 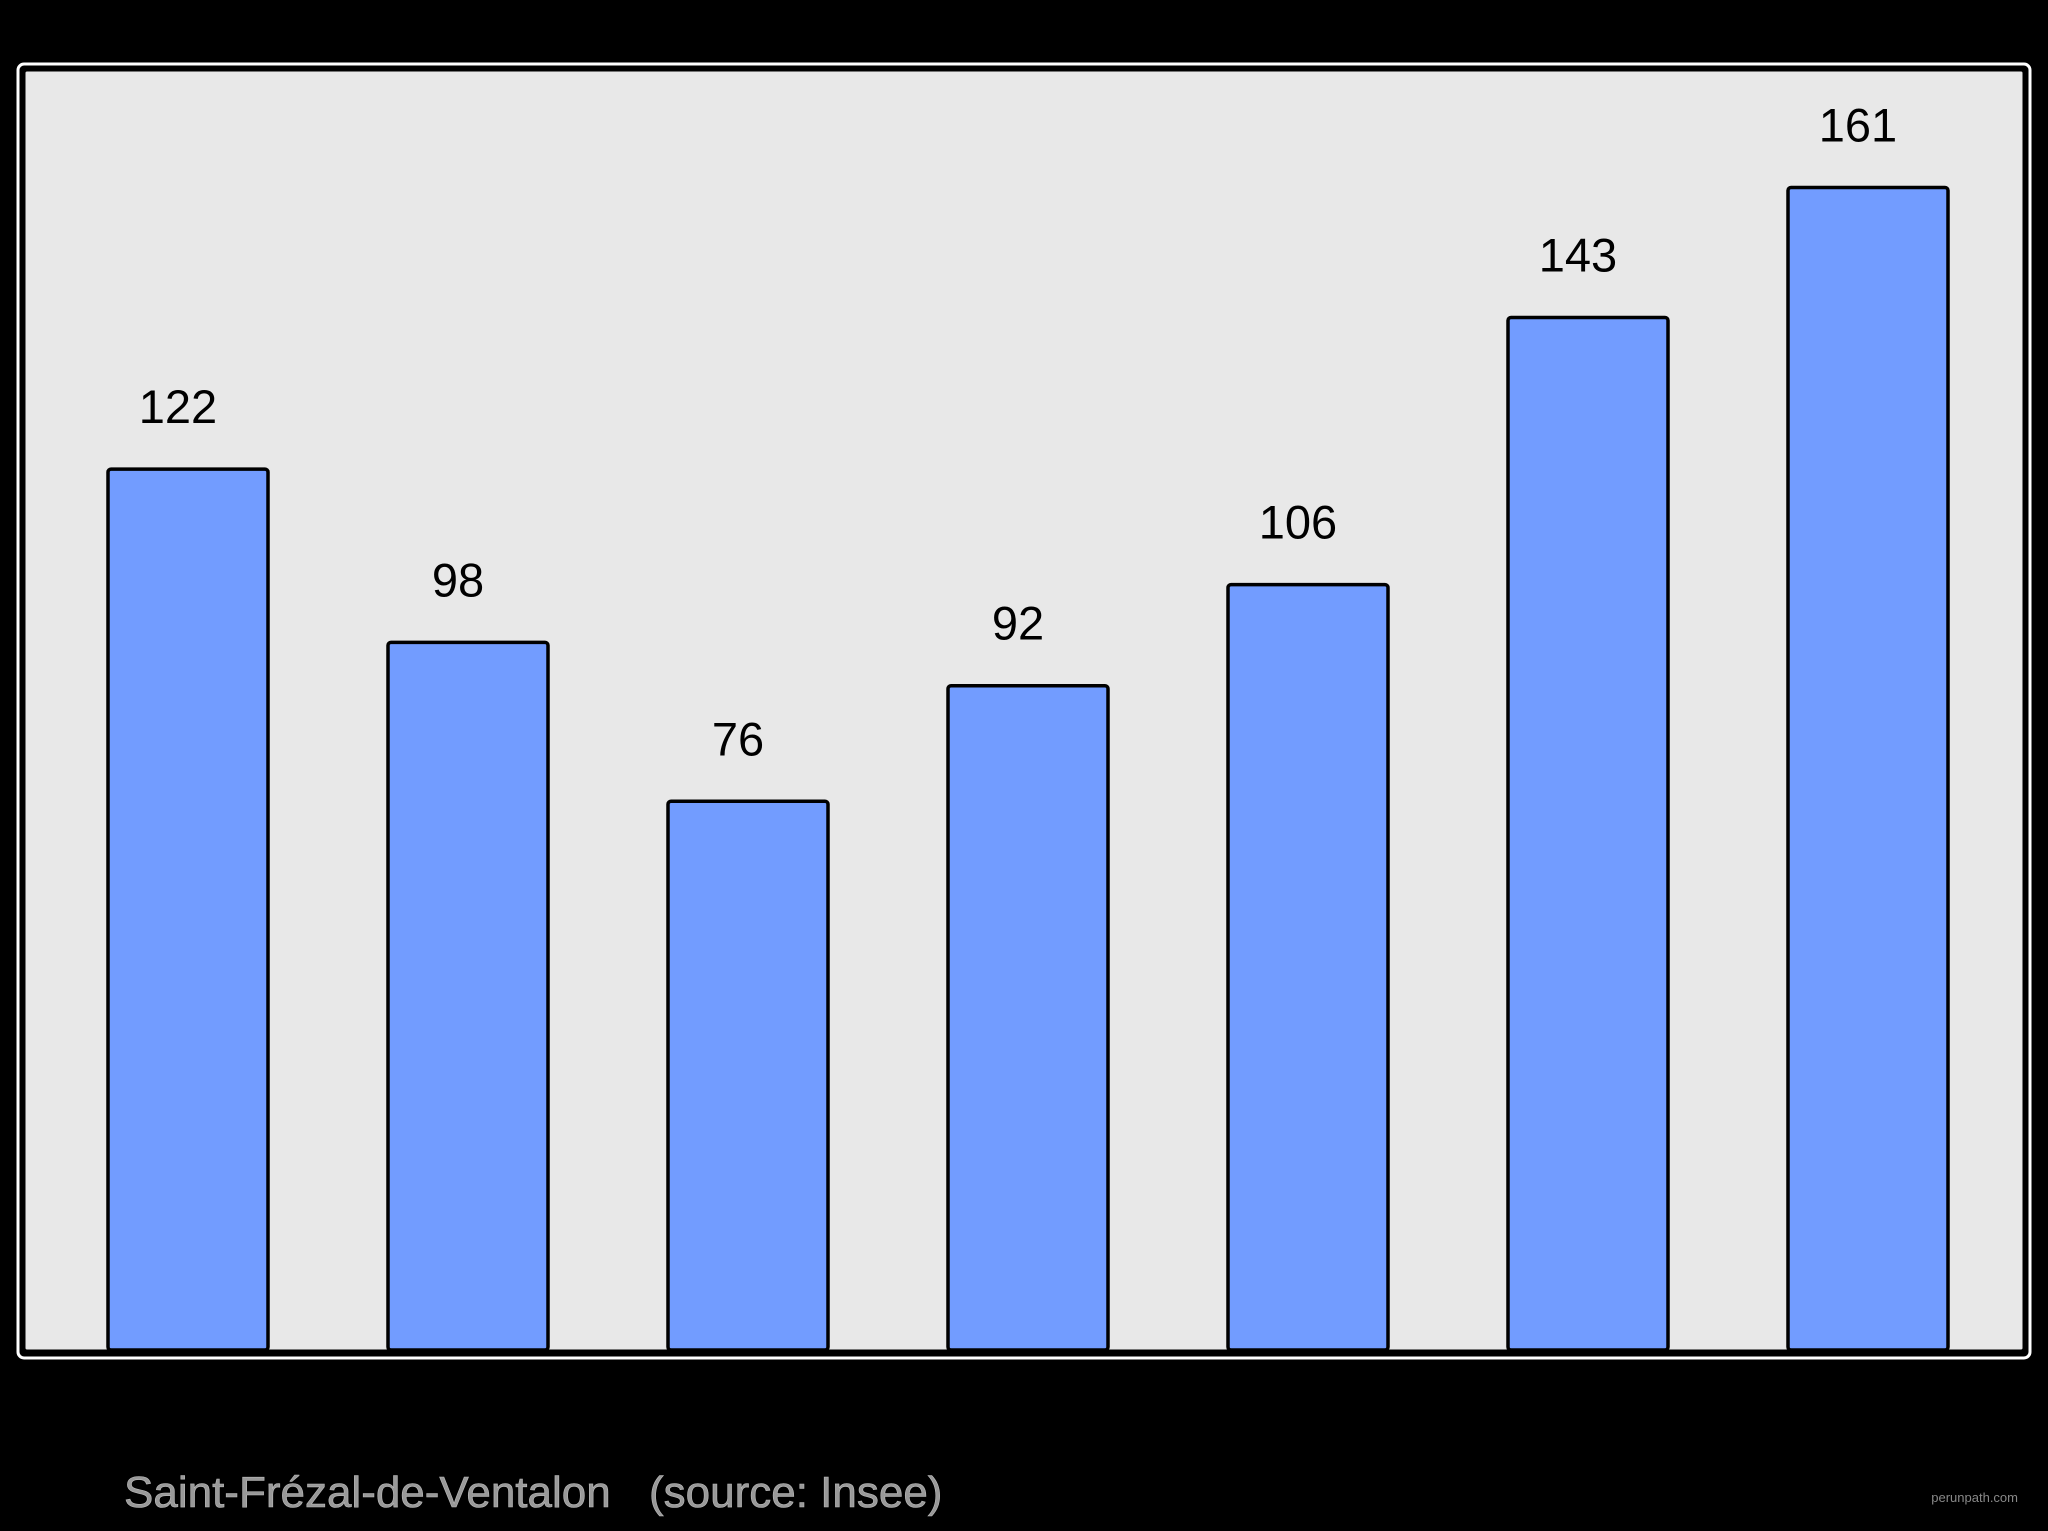 I want to click on value-label: 76, so click(x=738, y=738).